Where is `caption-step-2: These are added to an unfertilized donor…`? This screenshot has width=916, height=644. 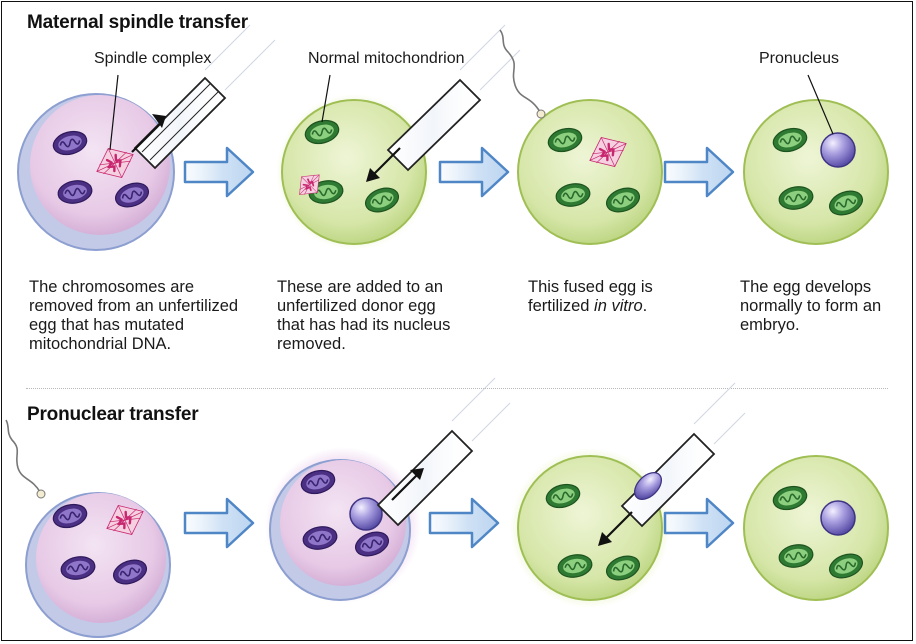
caption-step-2: These are added to an unfertilized donor… is located at coordinates (382, 316).